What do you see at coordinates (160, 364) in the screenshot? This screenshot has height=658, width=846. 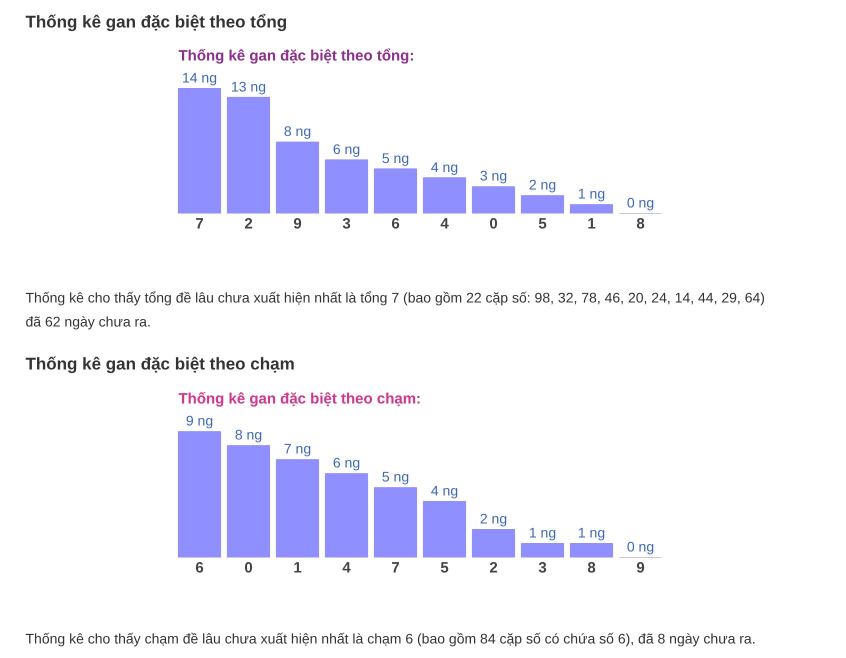 I see `chart-title: Thống kê gan đặc biệt theo chạm` at bounding box center [160, 364].